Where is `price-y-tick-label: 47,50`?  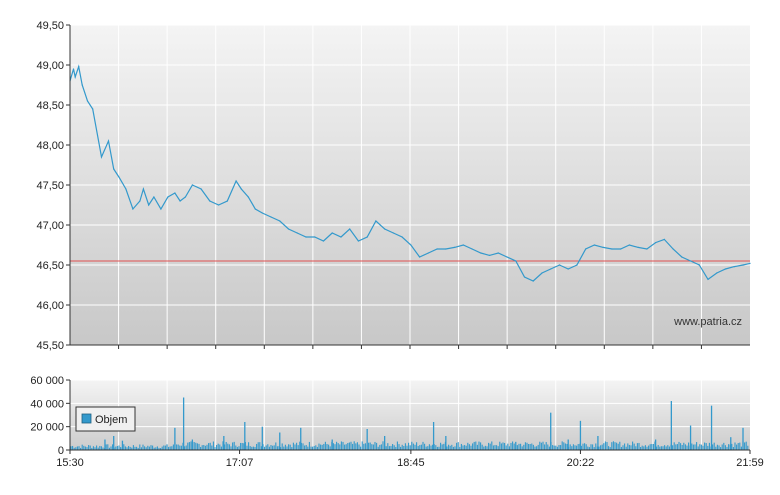
price-y-tick-label: 47,50 is located at coordinates (50, 186).